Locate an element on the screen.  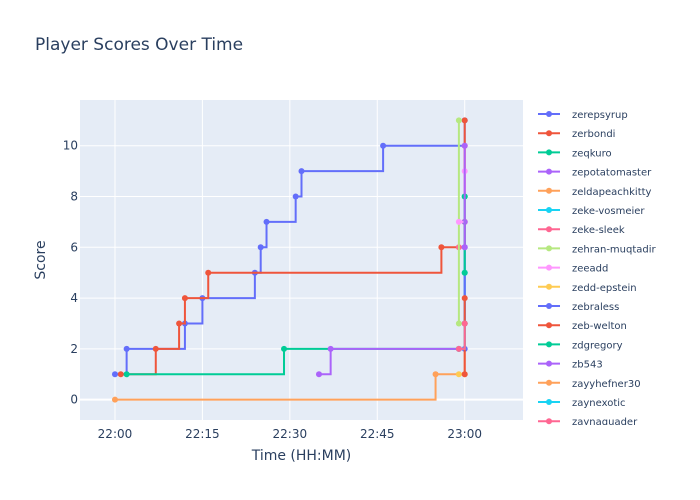
legend-label: zeke-sleek is located at coordinates (598, 230).